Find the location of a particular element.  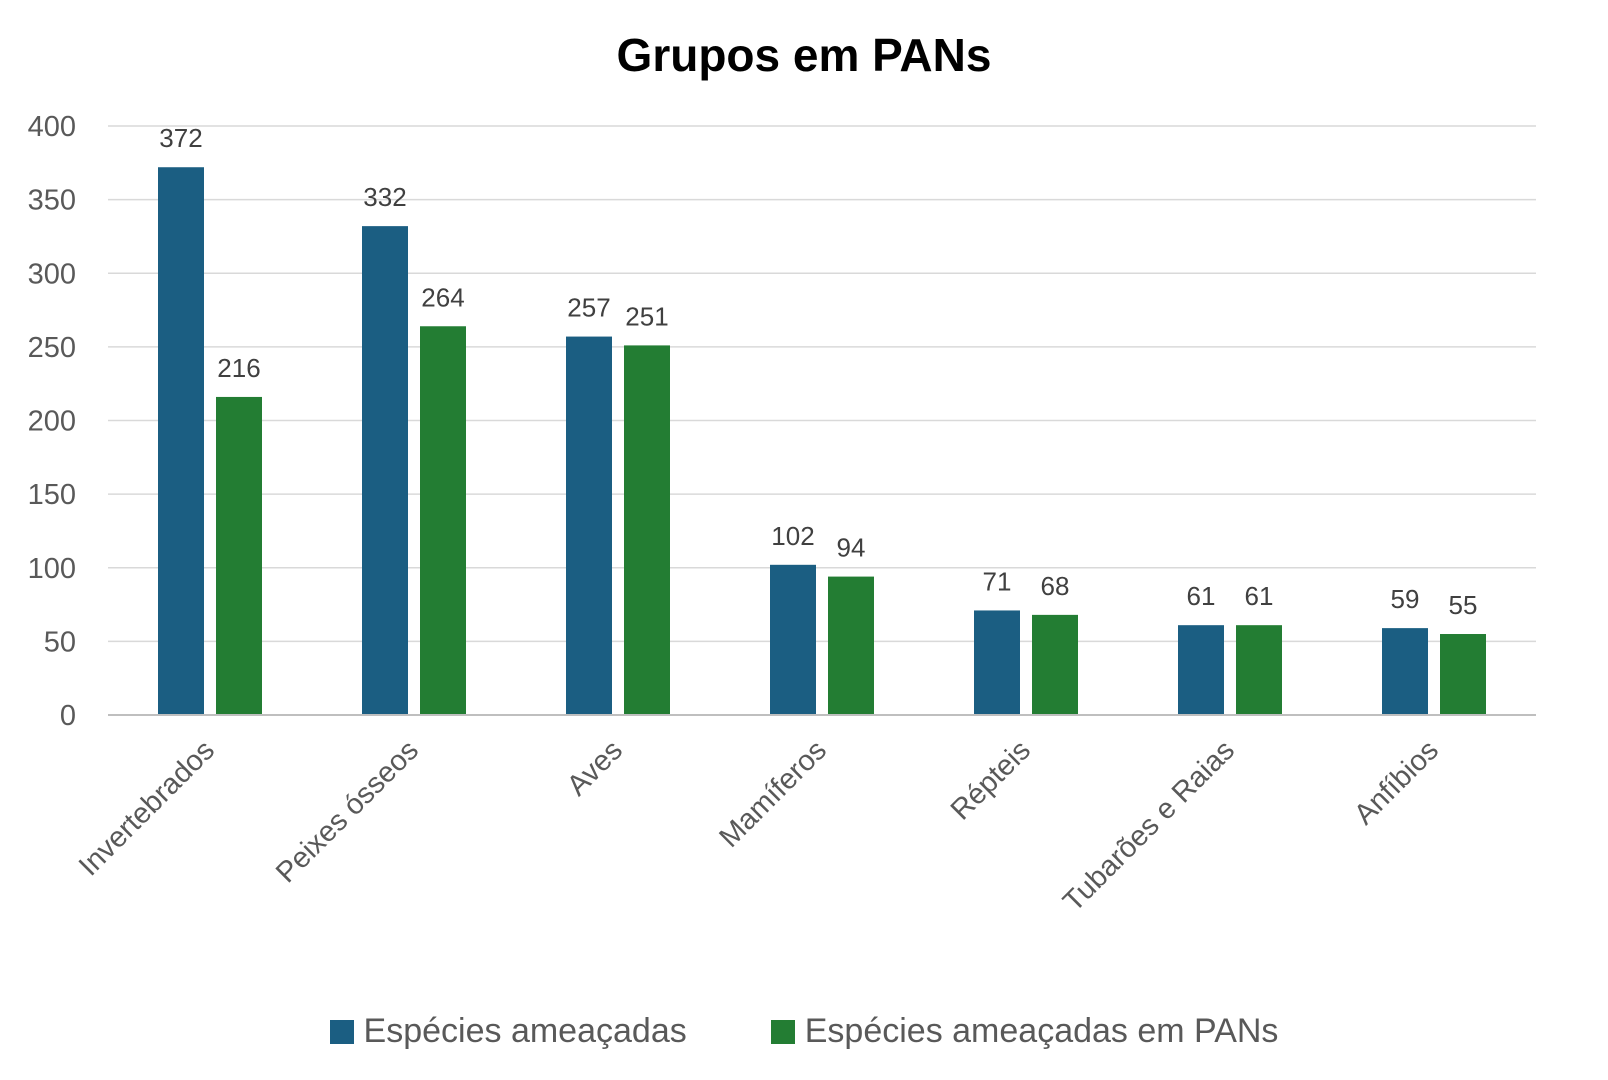

legend-swatch-threatened-in-pans is located at coordinates (782, 1031).